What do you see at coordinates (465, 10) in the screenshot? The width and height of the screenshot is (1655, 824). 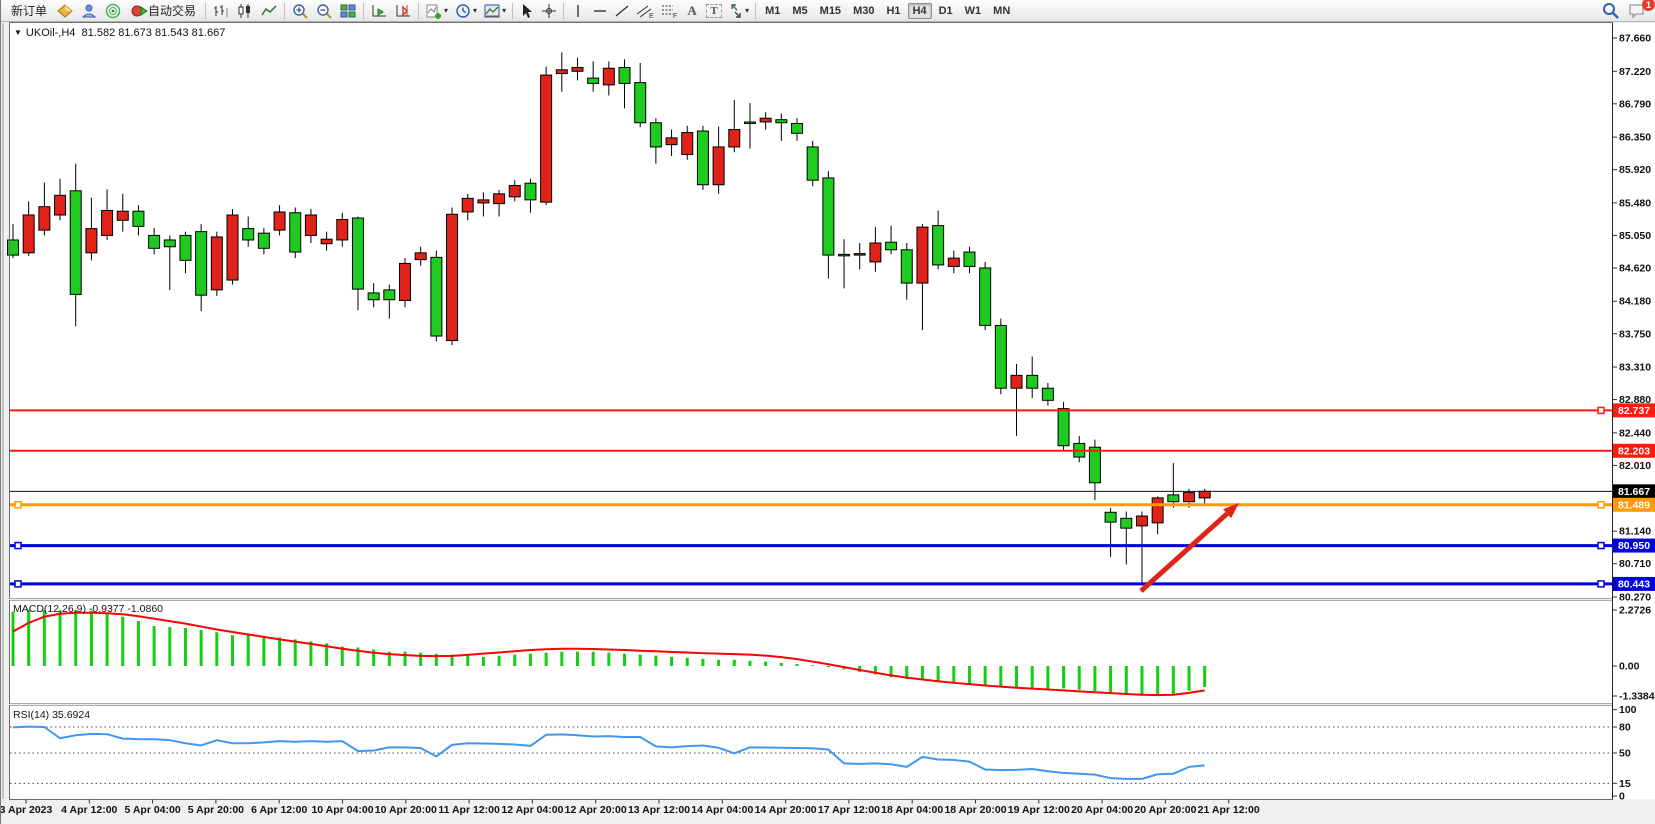 I see `periods-button: ▾` at bounding box center [465, 10].